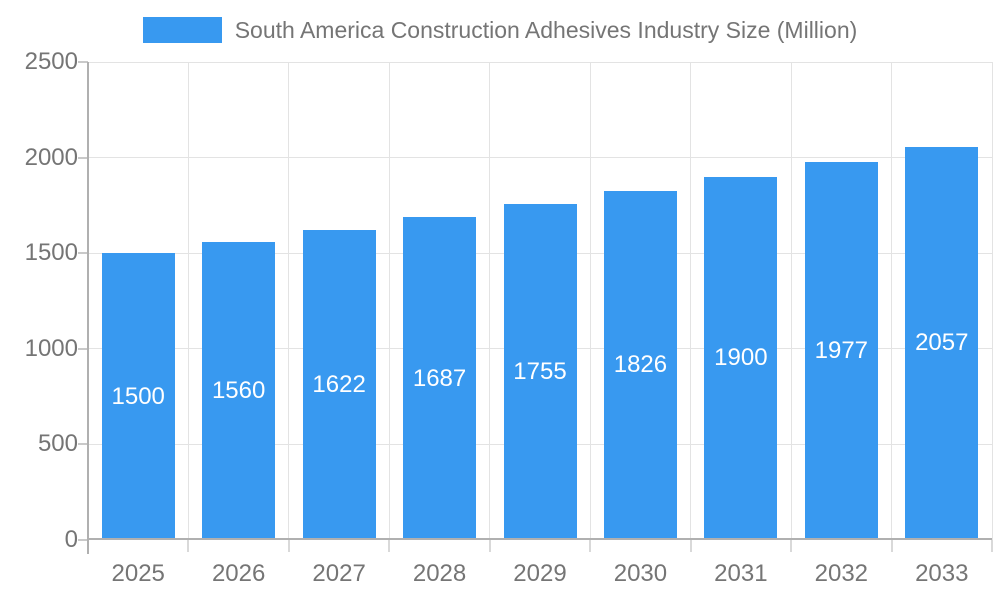  What do you see at coordinates (138, 573) in the screenshot?
I see `x-axis-tick-label: 2025` at bounding box center [138, 573].